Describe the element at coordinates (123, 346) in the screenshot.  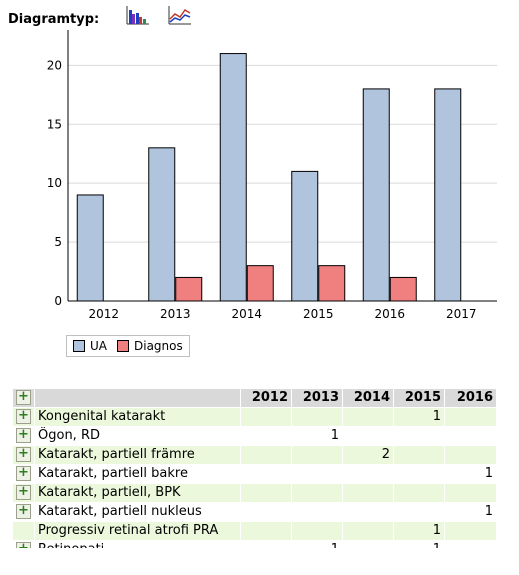
I see `legend-swatch-diagnos` at that location.